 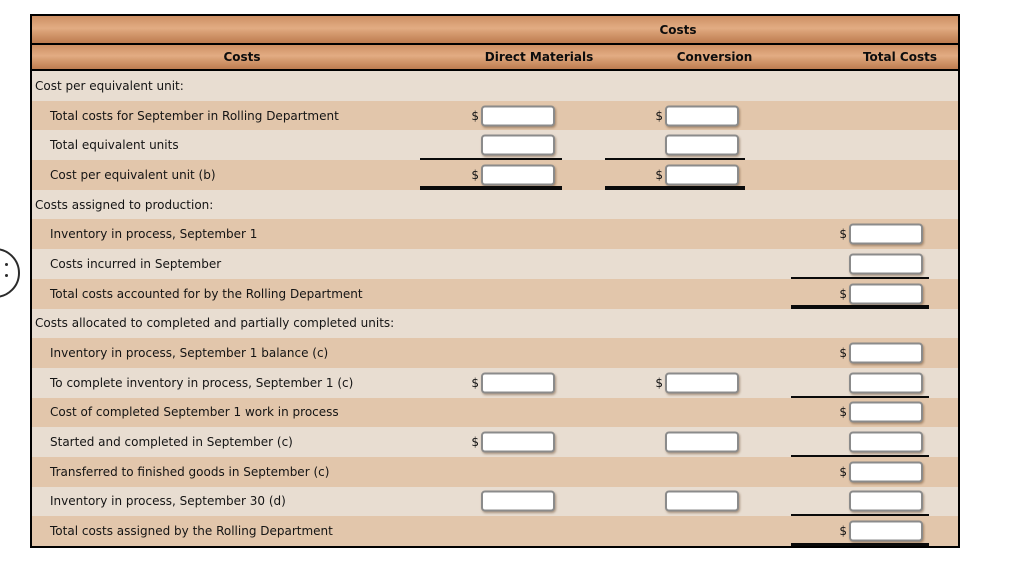 What do you see at coordinates (168, 501) in the screenshot?
I see `row-label: Inventory in process, September 30 (d)` at bounding box center [168, 501].